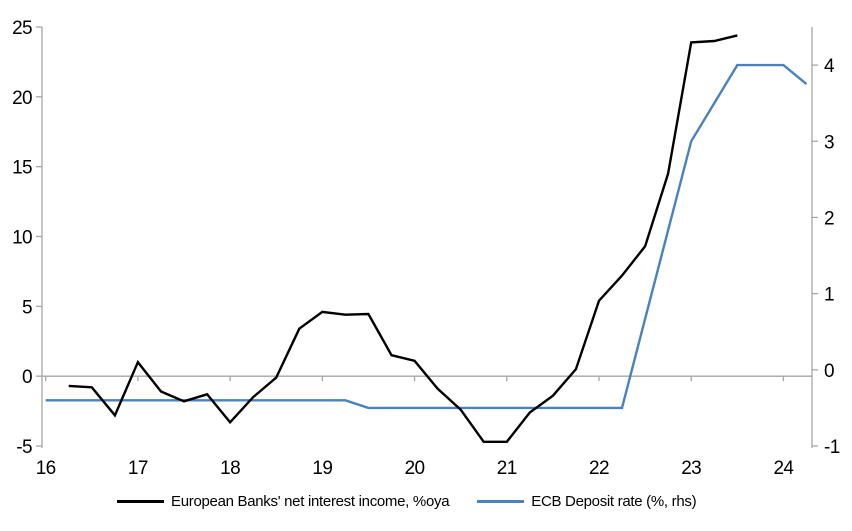 Image resolution: width=852 pixels, height=531 pixels. What do you see at coordinates (230, 468) in the screenshot?
I see `x-tick-label: 18` at bounding box center [230, 468].